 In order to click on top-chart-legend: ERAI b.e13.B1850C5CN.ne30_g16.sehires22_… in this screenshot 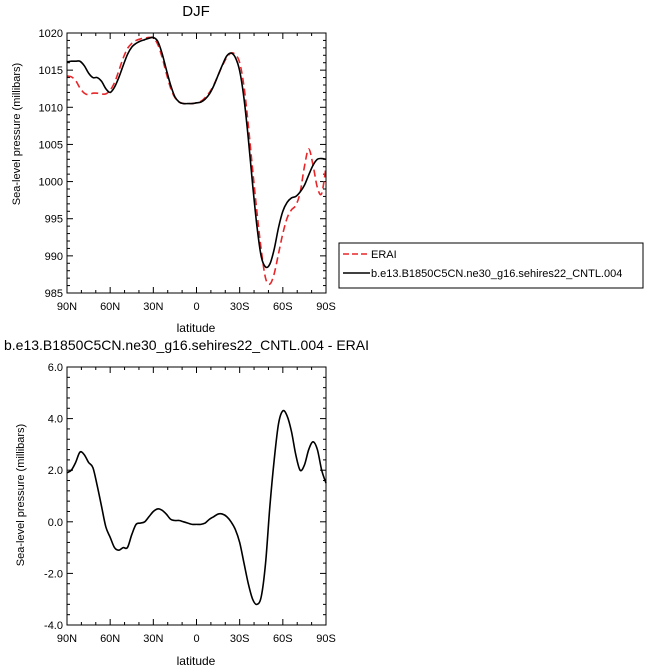, I will do `click(491, 265)`.